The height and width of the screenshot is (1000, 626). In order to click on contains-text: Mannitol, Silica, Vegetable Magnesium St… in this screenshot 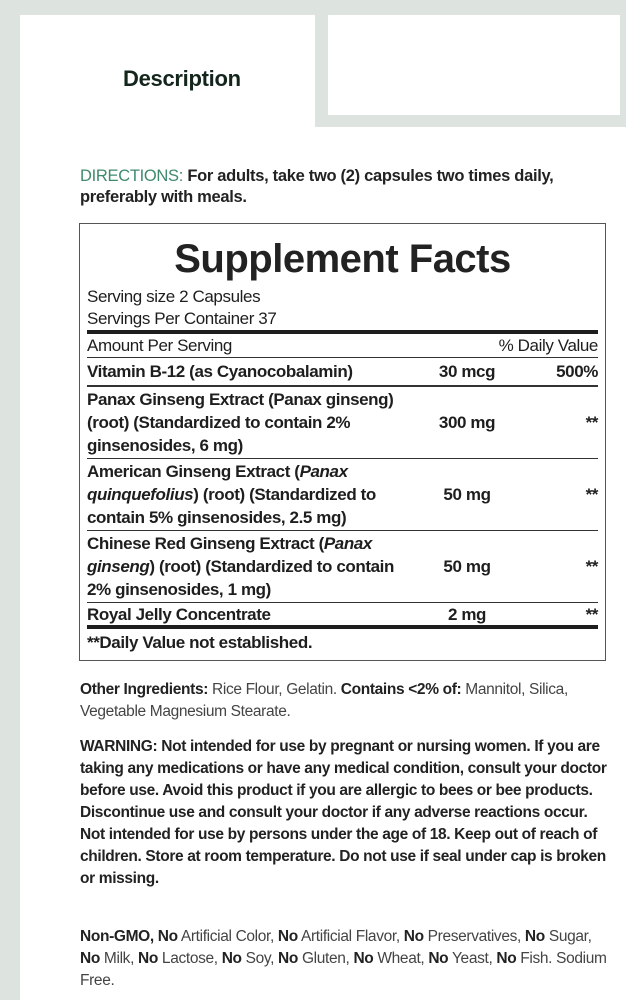, I will do `click(324, 700)`.